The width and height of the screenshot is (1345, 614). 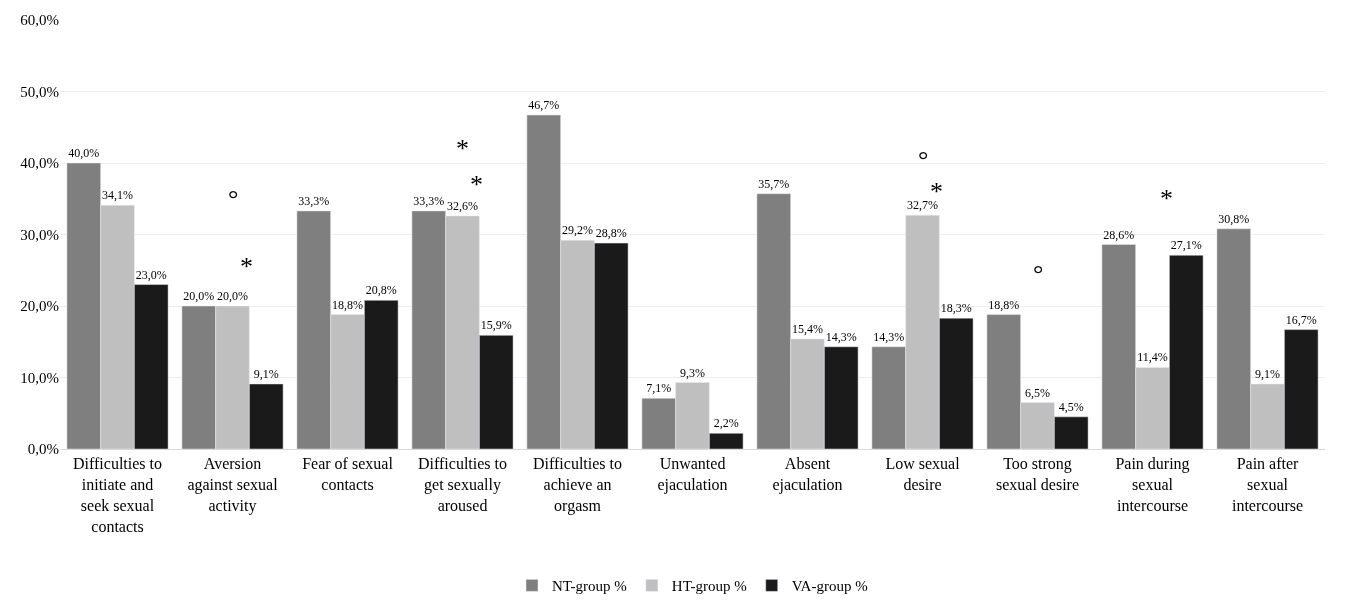 I want to click on y-tick-label: 30,0%, so click(x=39, y=234).